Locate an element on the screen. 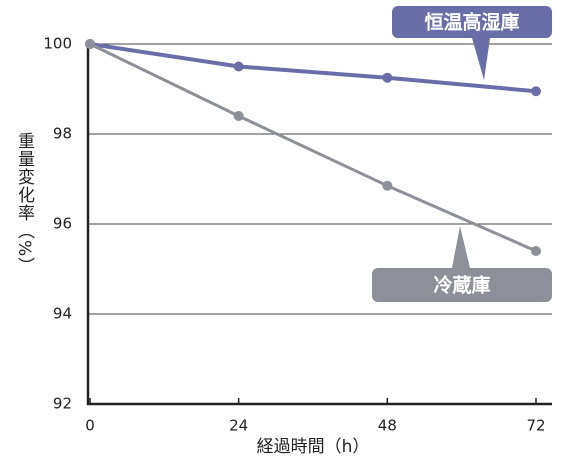  x-tick-label: 72 is located at coordinates (535, 426).